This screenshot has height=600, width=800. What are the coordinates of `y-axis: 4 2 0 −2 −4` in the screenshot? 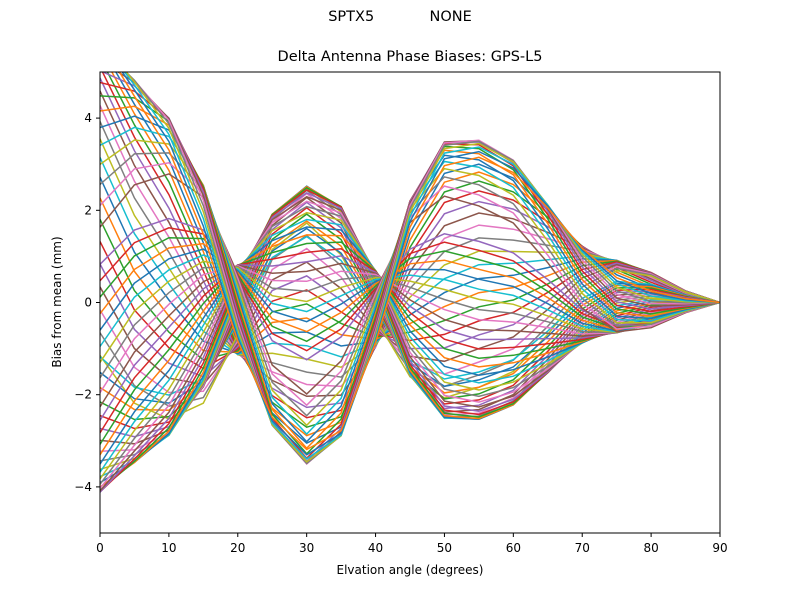 It's located at (87, 302).